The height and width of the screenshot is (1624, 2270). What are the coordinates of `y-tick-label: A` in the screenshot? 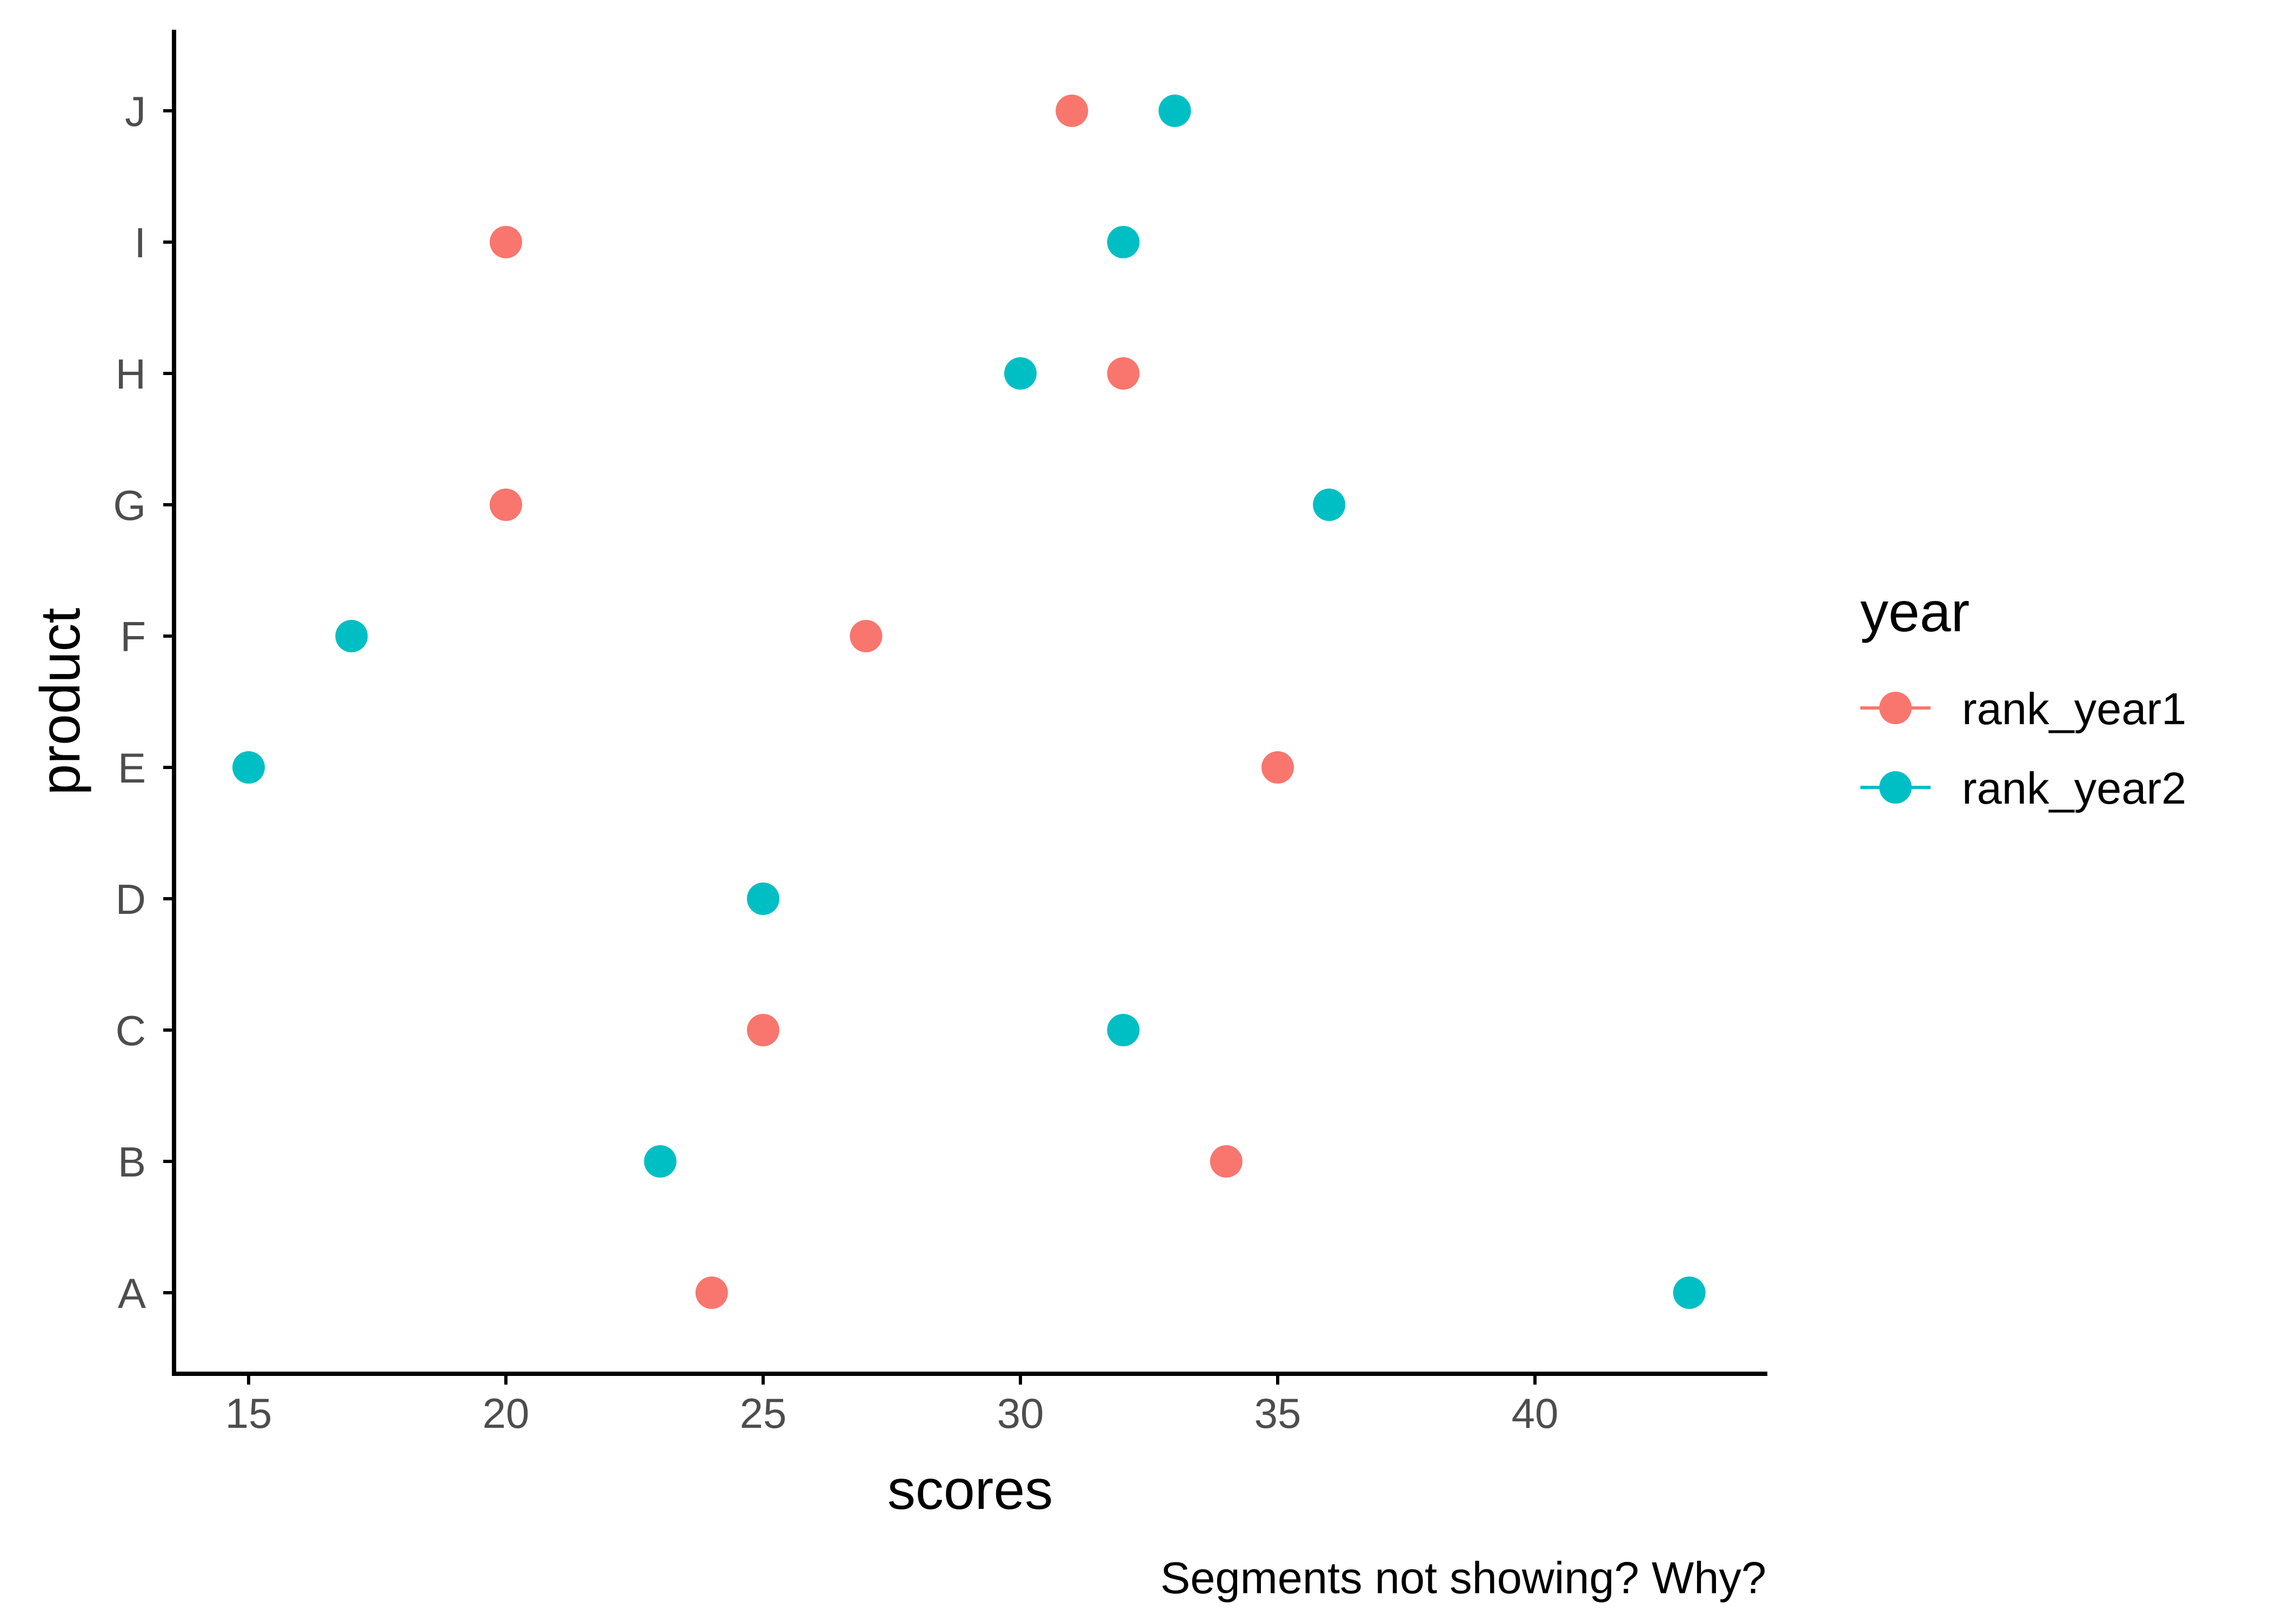 It's located at (132, 1293).